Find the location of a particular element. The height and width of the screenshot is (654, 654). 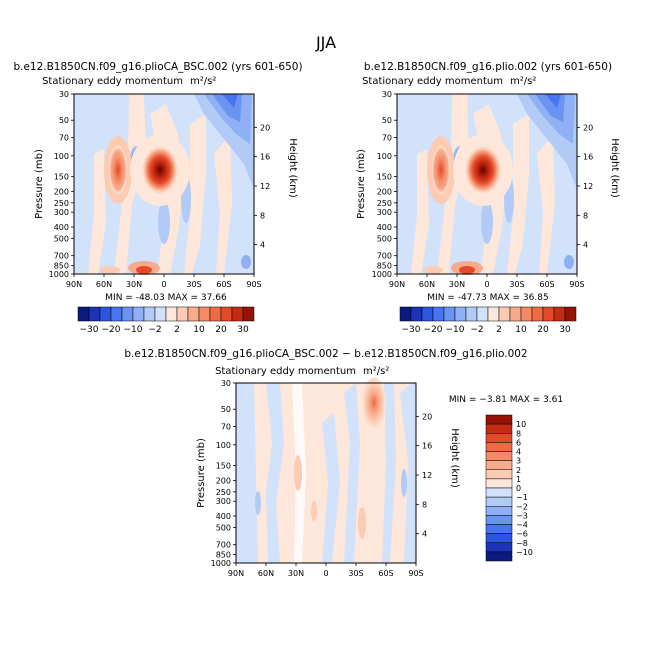

panel-1-ytick-label: 70 is located at coordinates (64, 137).